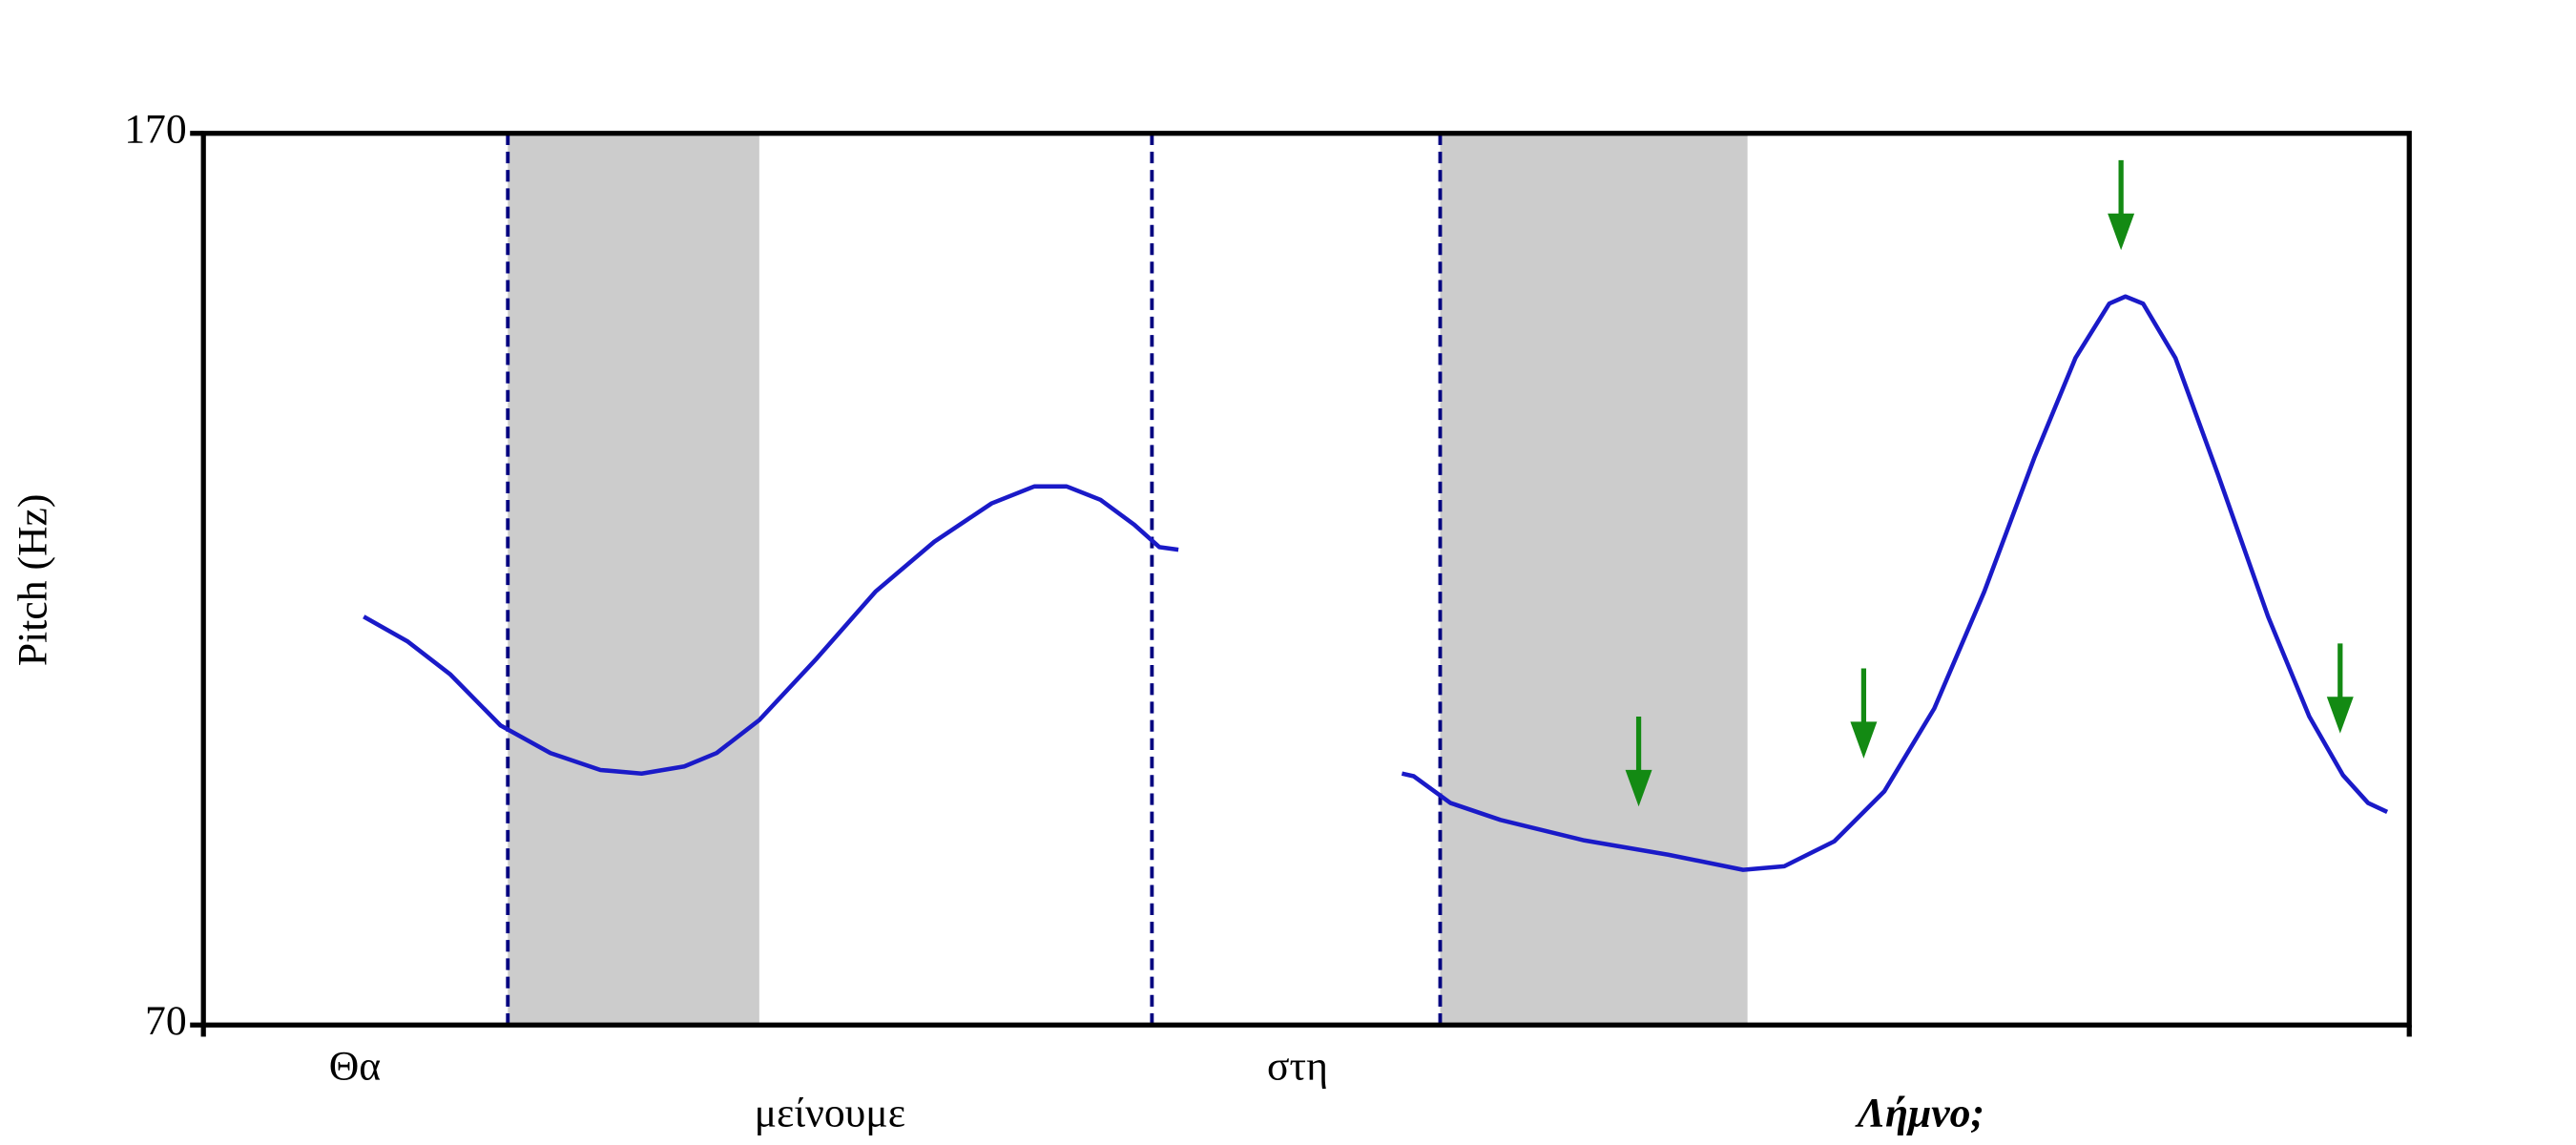 This screenshot has width=2576, height=1145. Describe the element at coordinates (1297, 1066) in the screenshot. I see `word-label: στη` at that location.